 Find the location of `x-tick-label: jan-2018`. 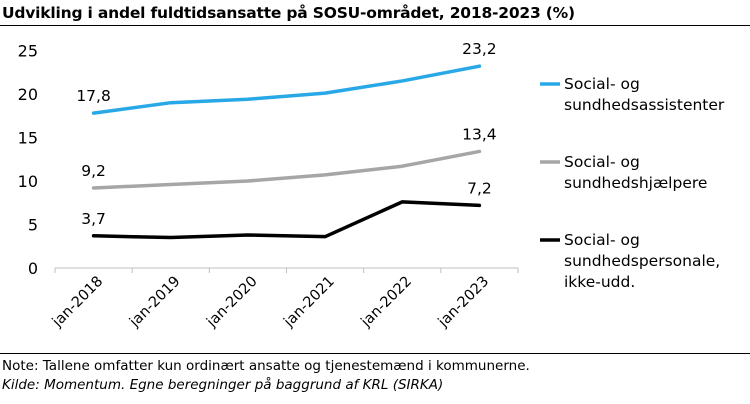

x-tick-label: jan-2018 is located at coordinates (77, 302).